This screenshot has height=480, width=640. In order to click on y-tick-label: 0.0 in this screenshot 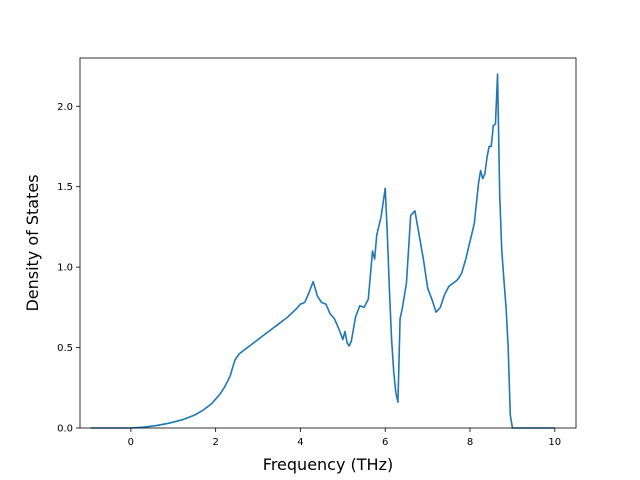, I will do `click(65, 429)`.